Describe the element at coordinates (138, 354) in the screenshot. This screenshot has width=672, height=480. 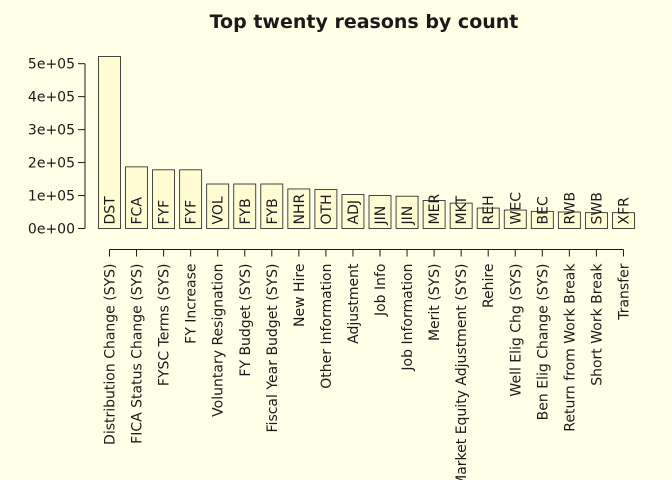
I see `x-tick-label: FICA Status Change (SYS)` at that location.